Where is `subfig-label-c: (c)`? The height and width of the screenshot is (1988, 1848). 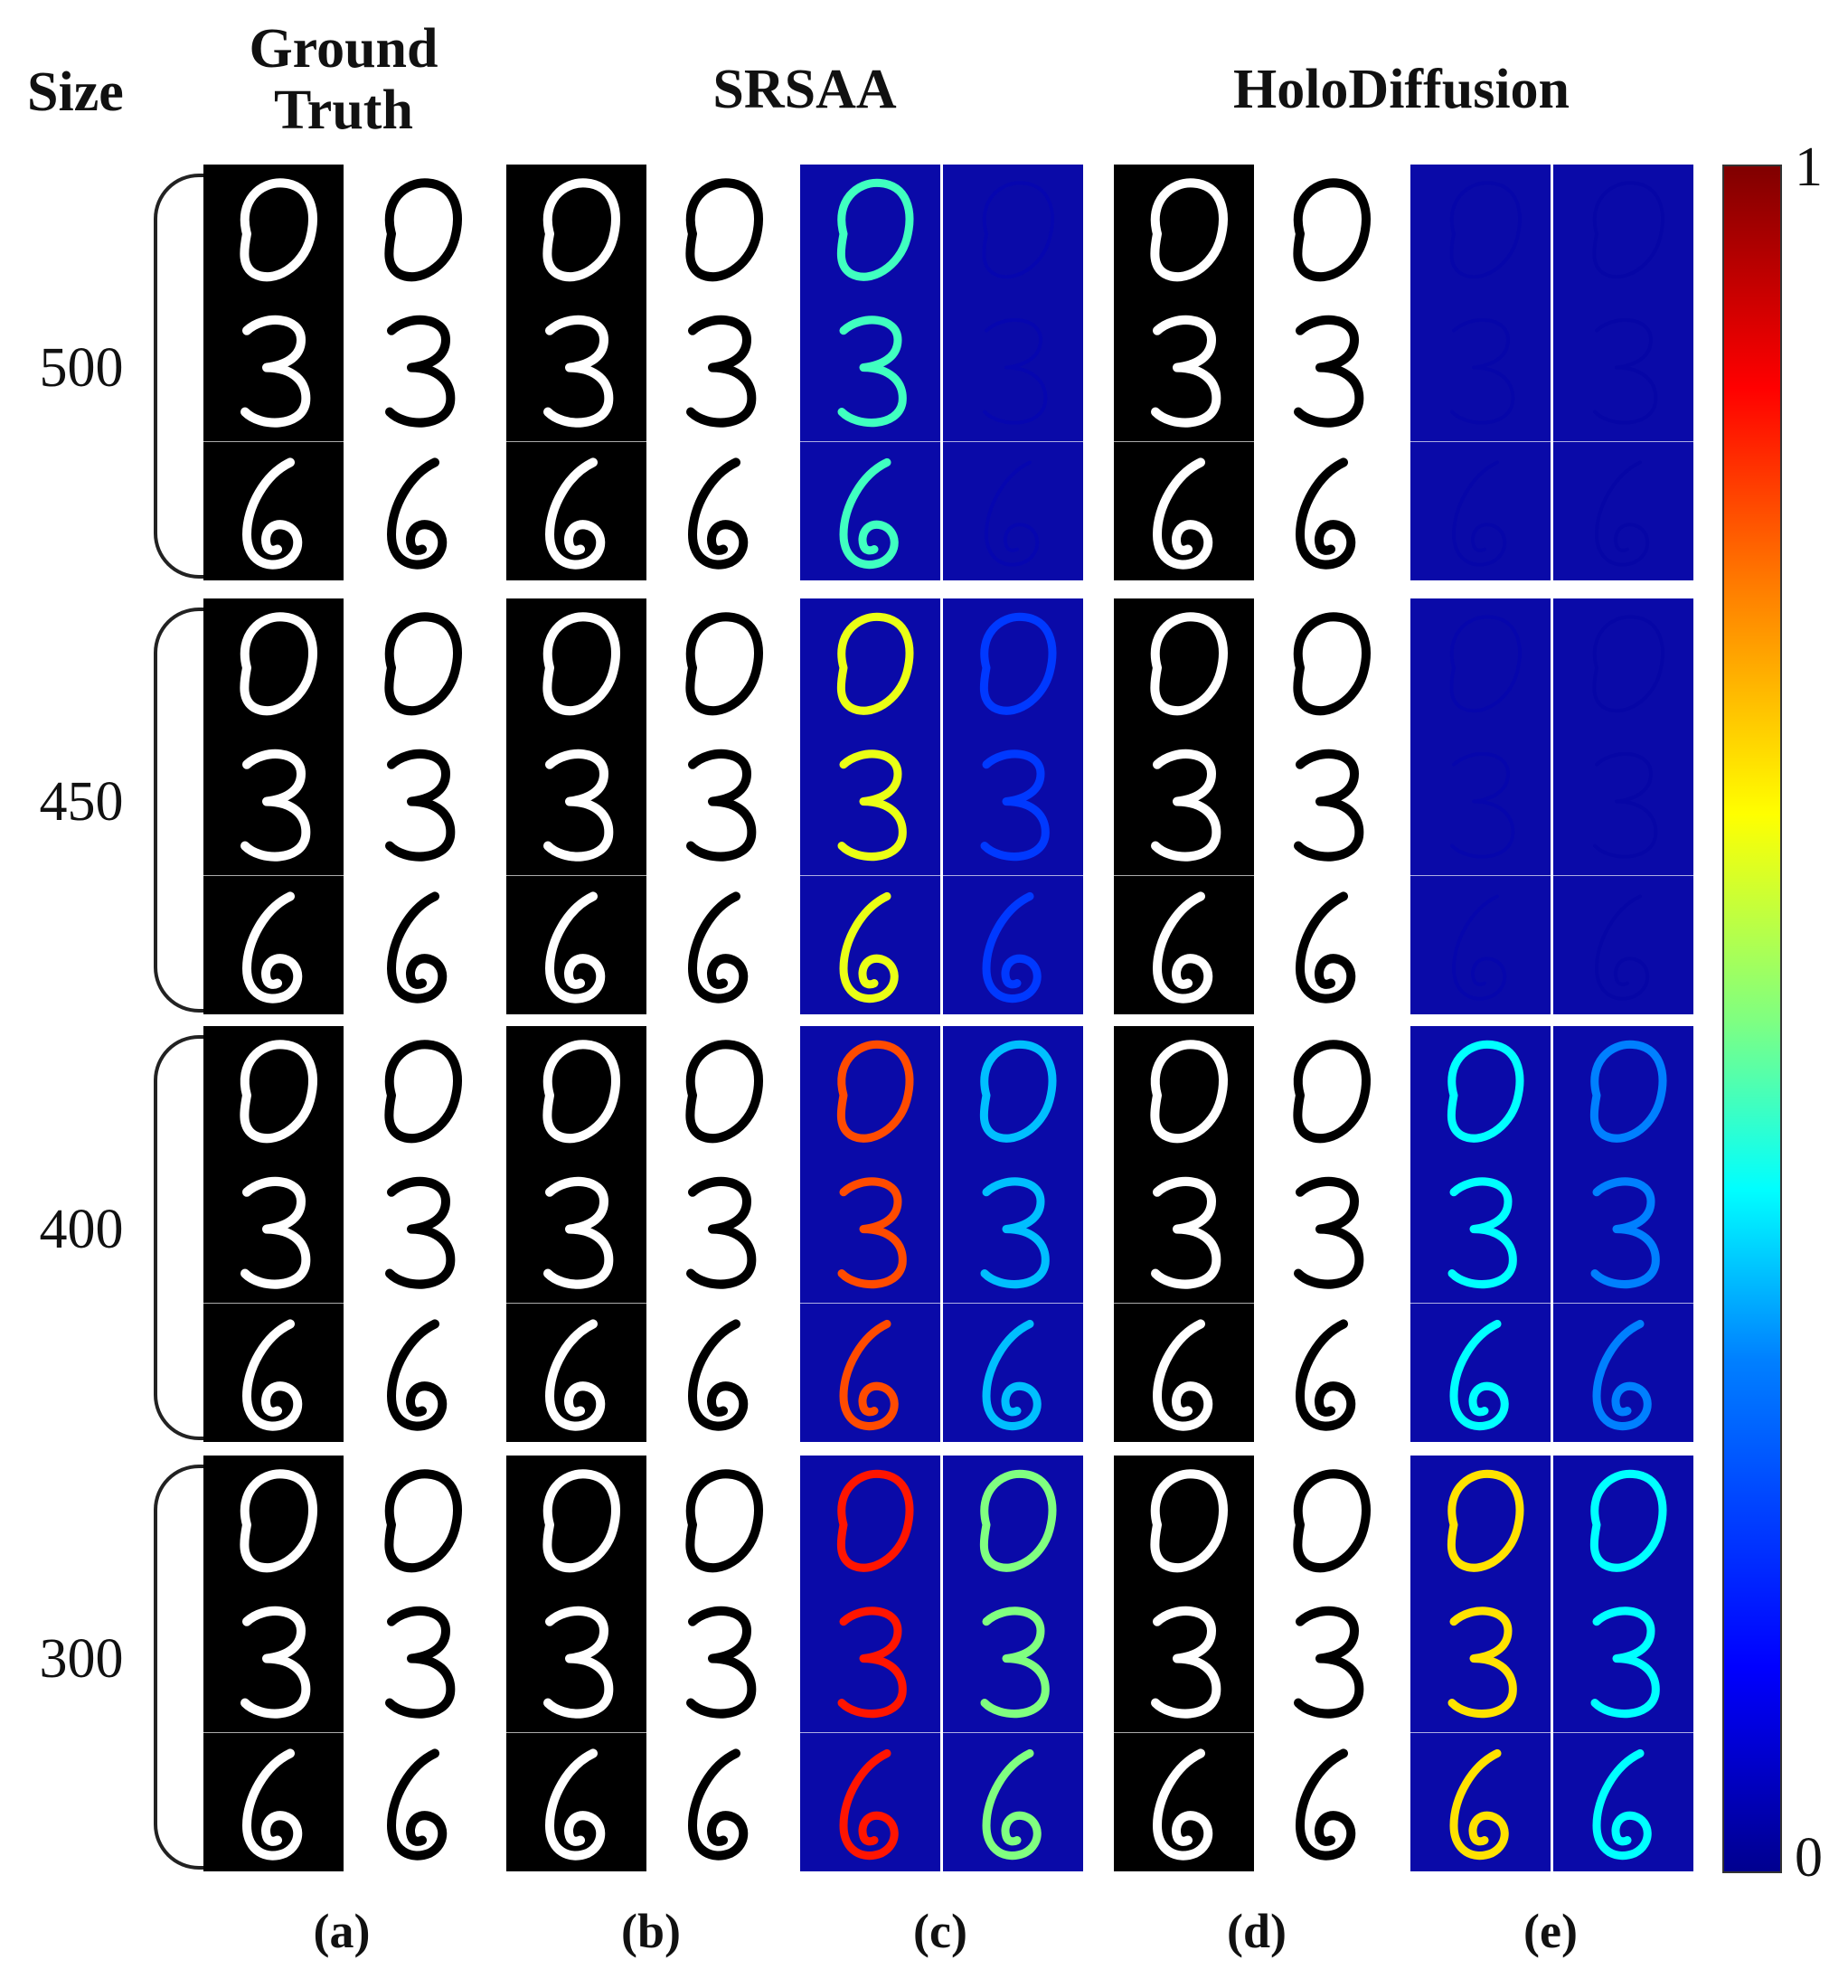 subfig-label-c: (c) is located at coordinates (940, 1931).